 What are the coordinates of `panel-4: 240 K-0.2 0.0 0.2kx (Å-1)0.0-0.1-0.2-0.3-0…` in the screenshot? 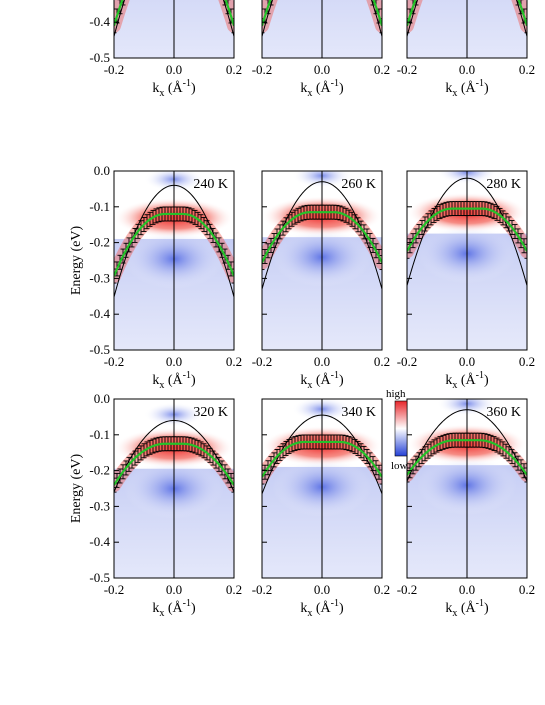 It's located at (155, 277).